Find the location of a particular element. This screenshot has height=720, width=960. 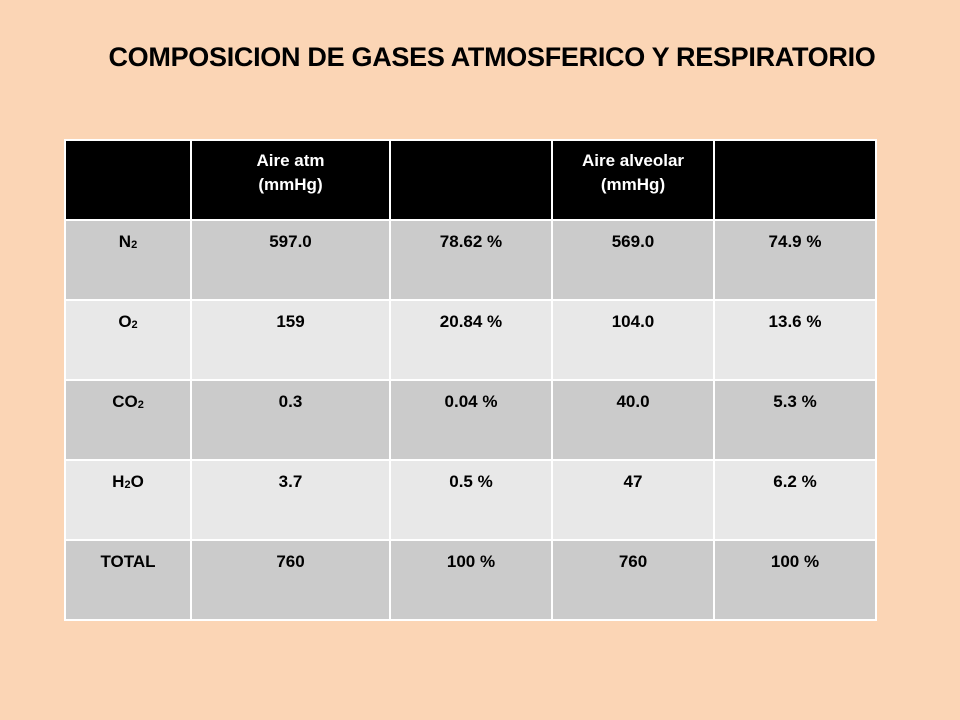

atm-percent-cell: 0.5 % is located at coordinates (471, 500).